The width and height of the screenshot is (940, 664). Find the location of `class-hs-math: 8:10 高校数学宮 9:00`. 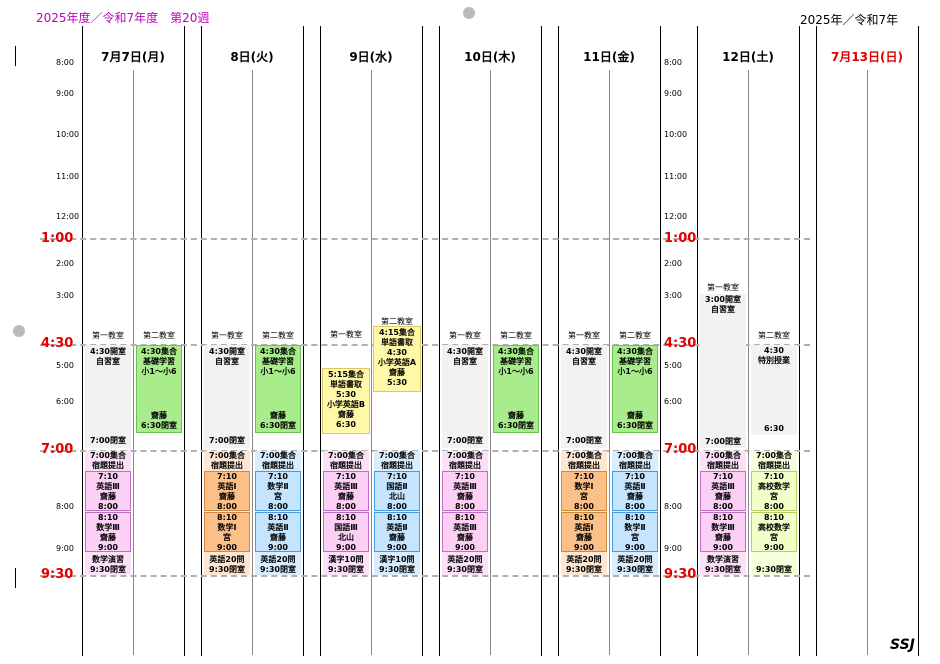

class-hs-math: 8:10 高校数学宮 9:00 is located at coordinates (774, 532).